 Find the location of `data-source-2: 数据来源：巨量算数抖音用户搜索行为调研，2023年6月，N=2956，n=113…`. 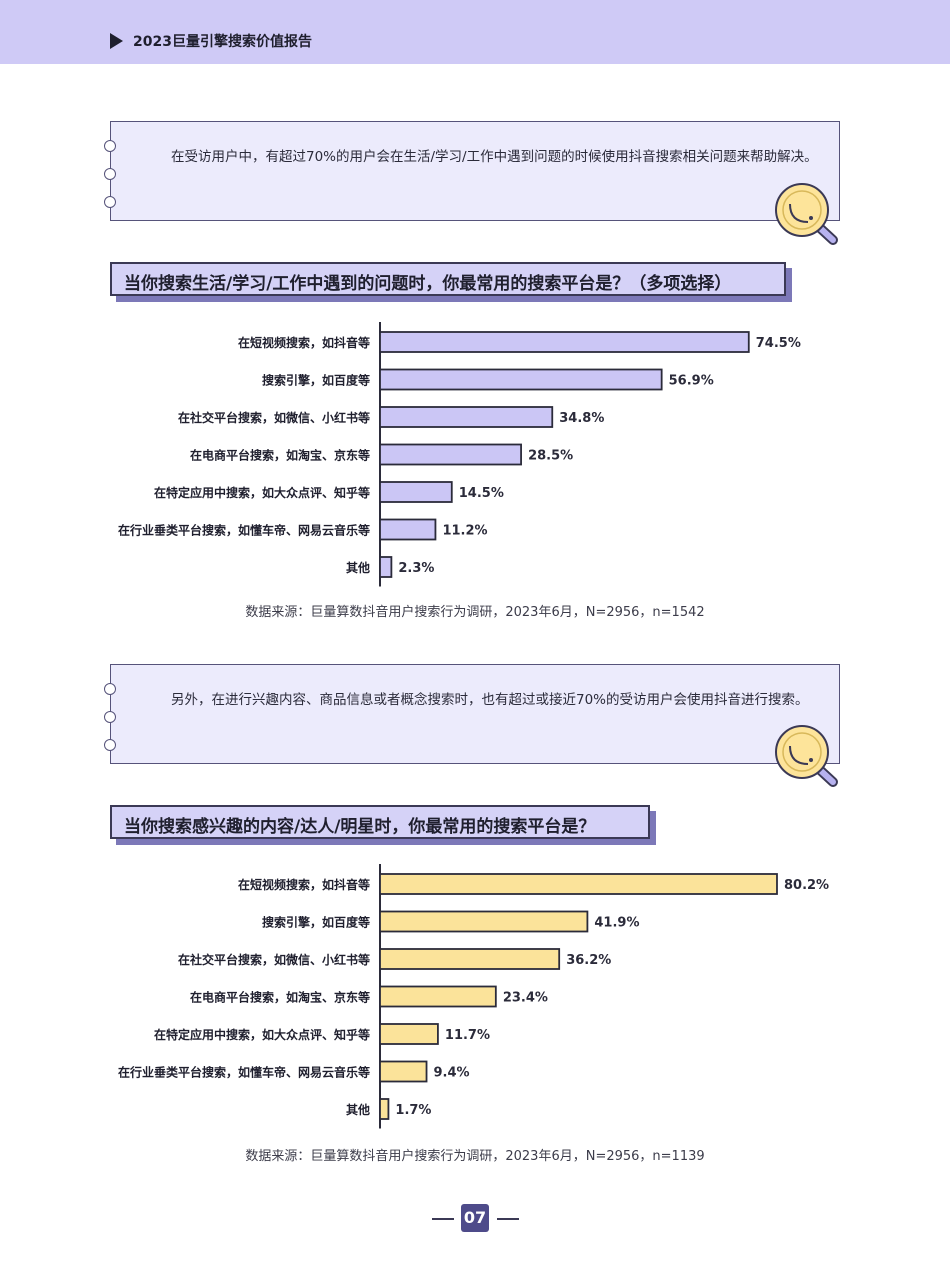

data-source-2: 数据来源：巨量算数抖音用户搜索行为调研，2023年6月，N=2956，n=113… is located at coordinates (475, 1156).